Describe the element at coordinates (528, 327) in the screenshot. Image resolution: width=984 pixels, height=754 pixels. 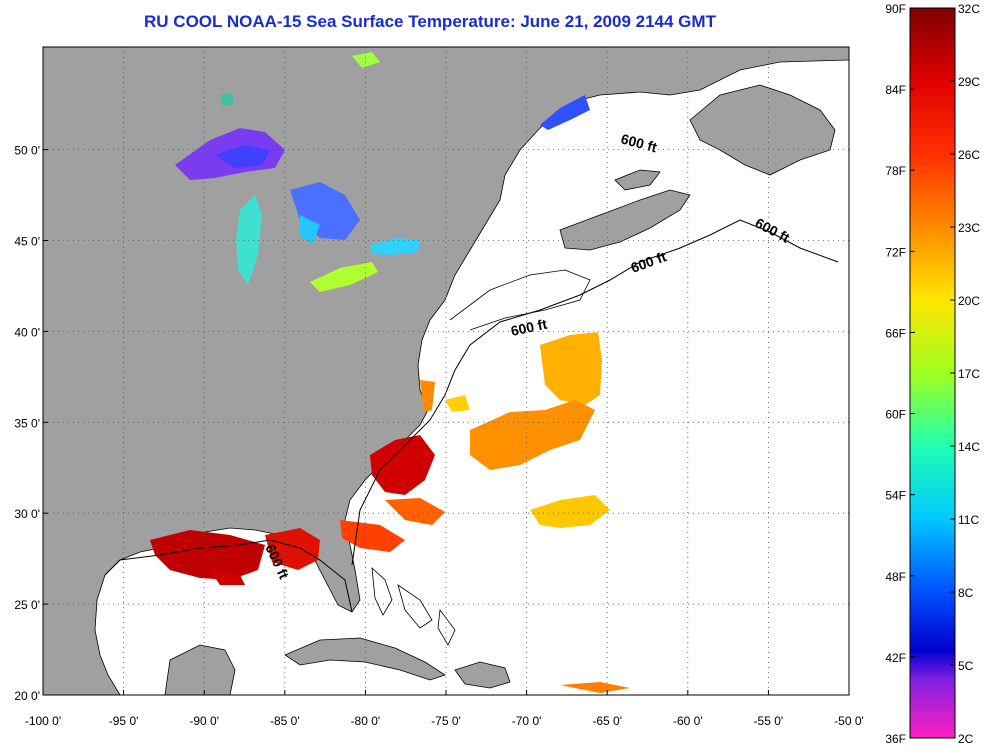
I see `contour-label-4: 600 ft` at that location.